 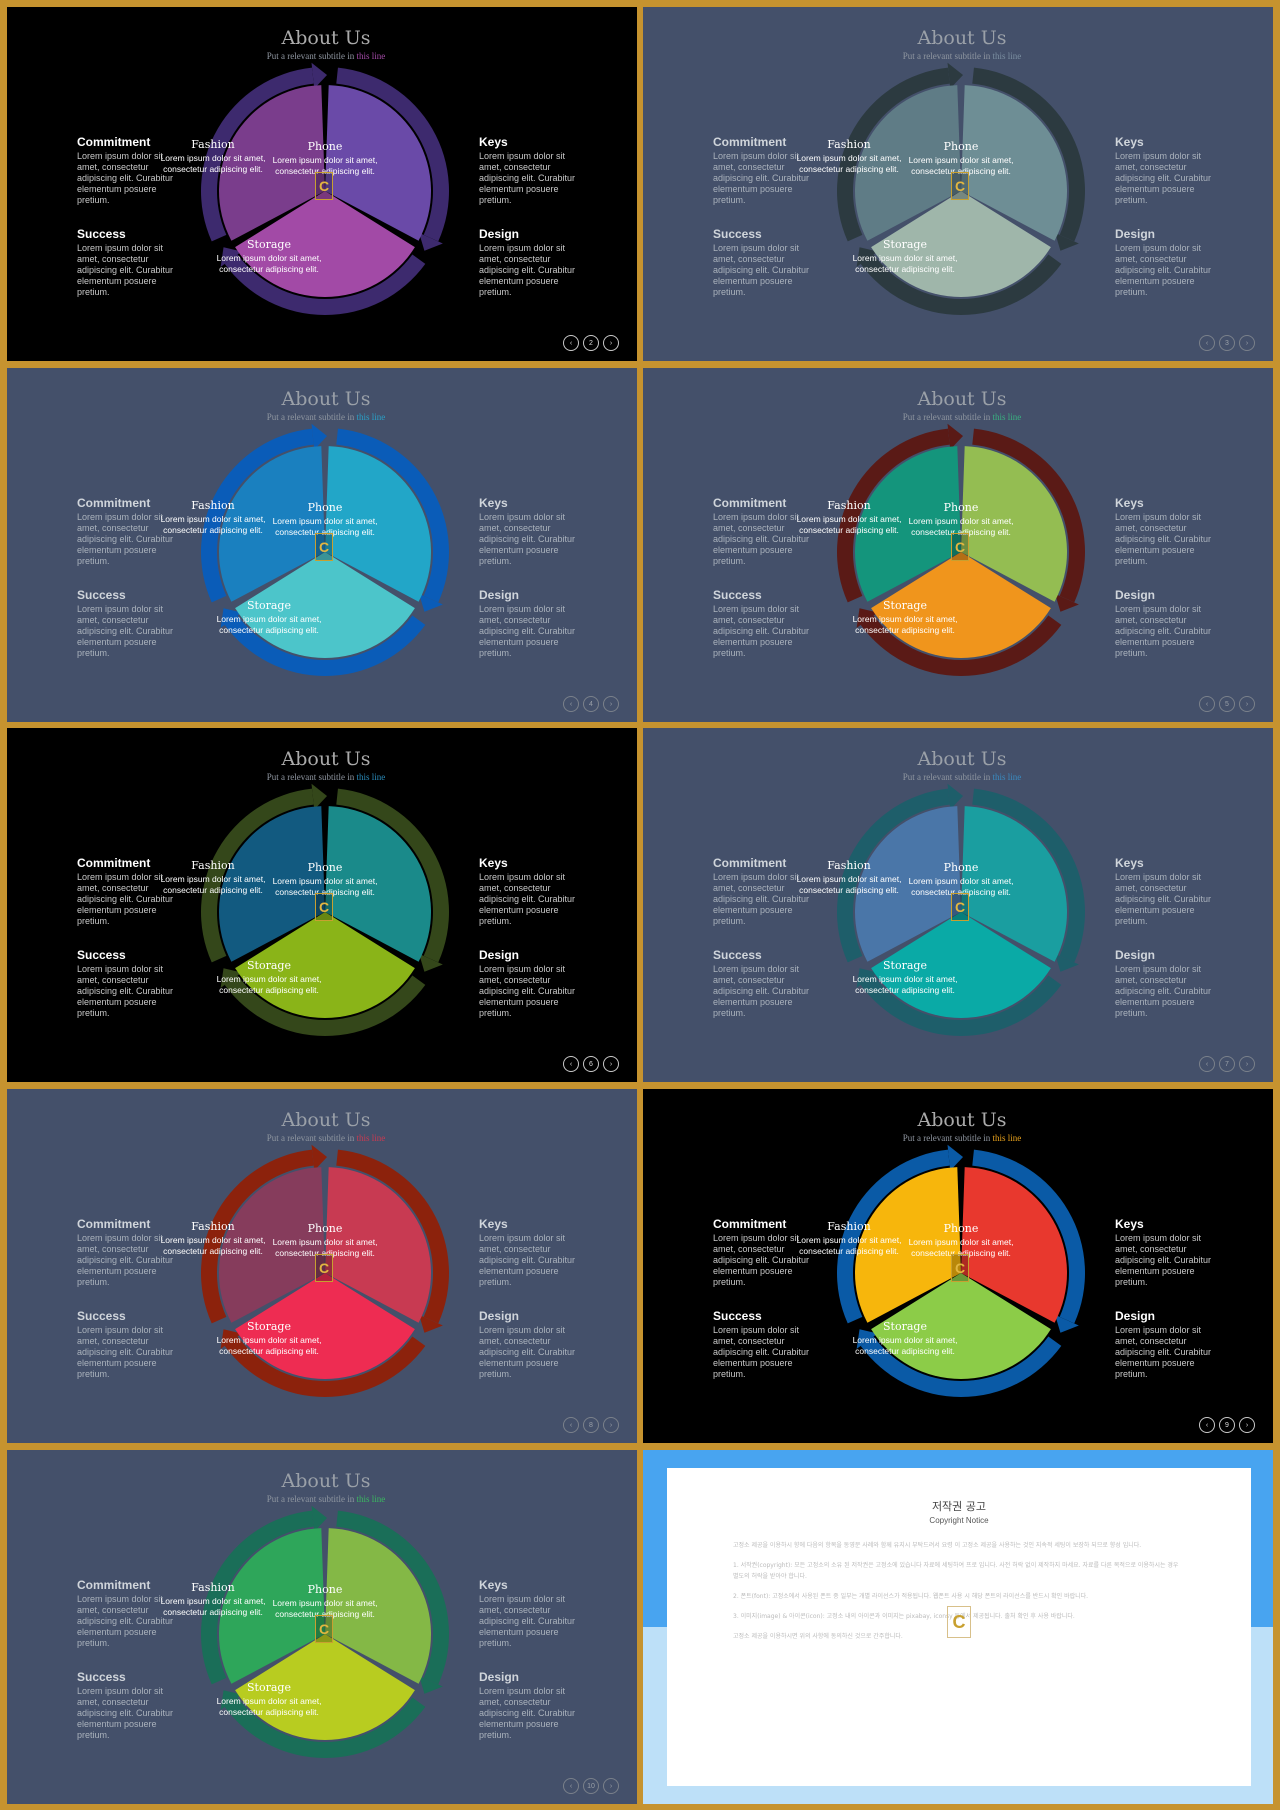 What do you see at coordinates (591, 1786) in the screenshot?
I see `pager: ‹ 10 ›` at bounding box center [591, 1786].